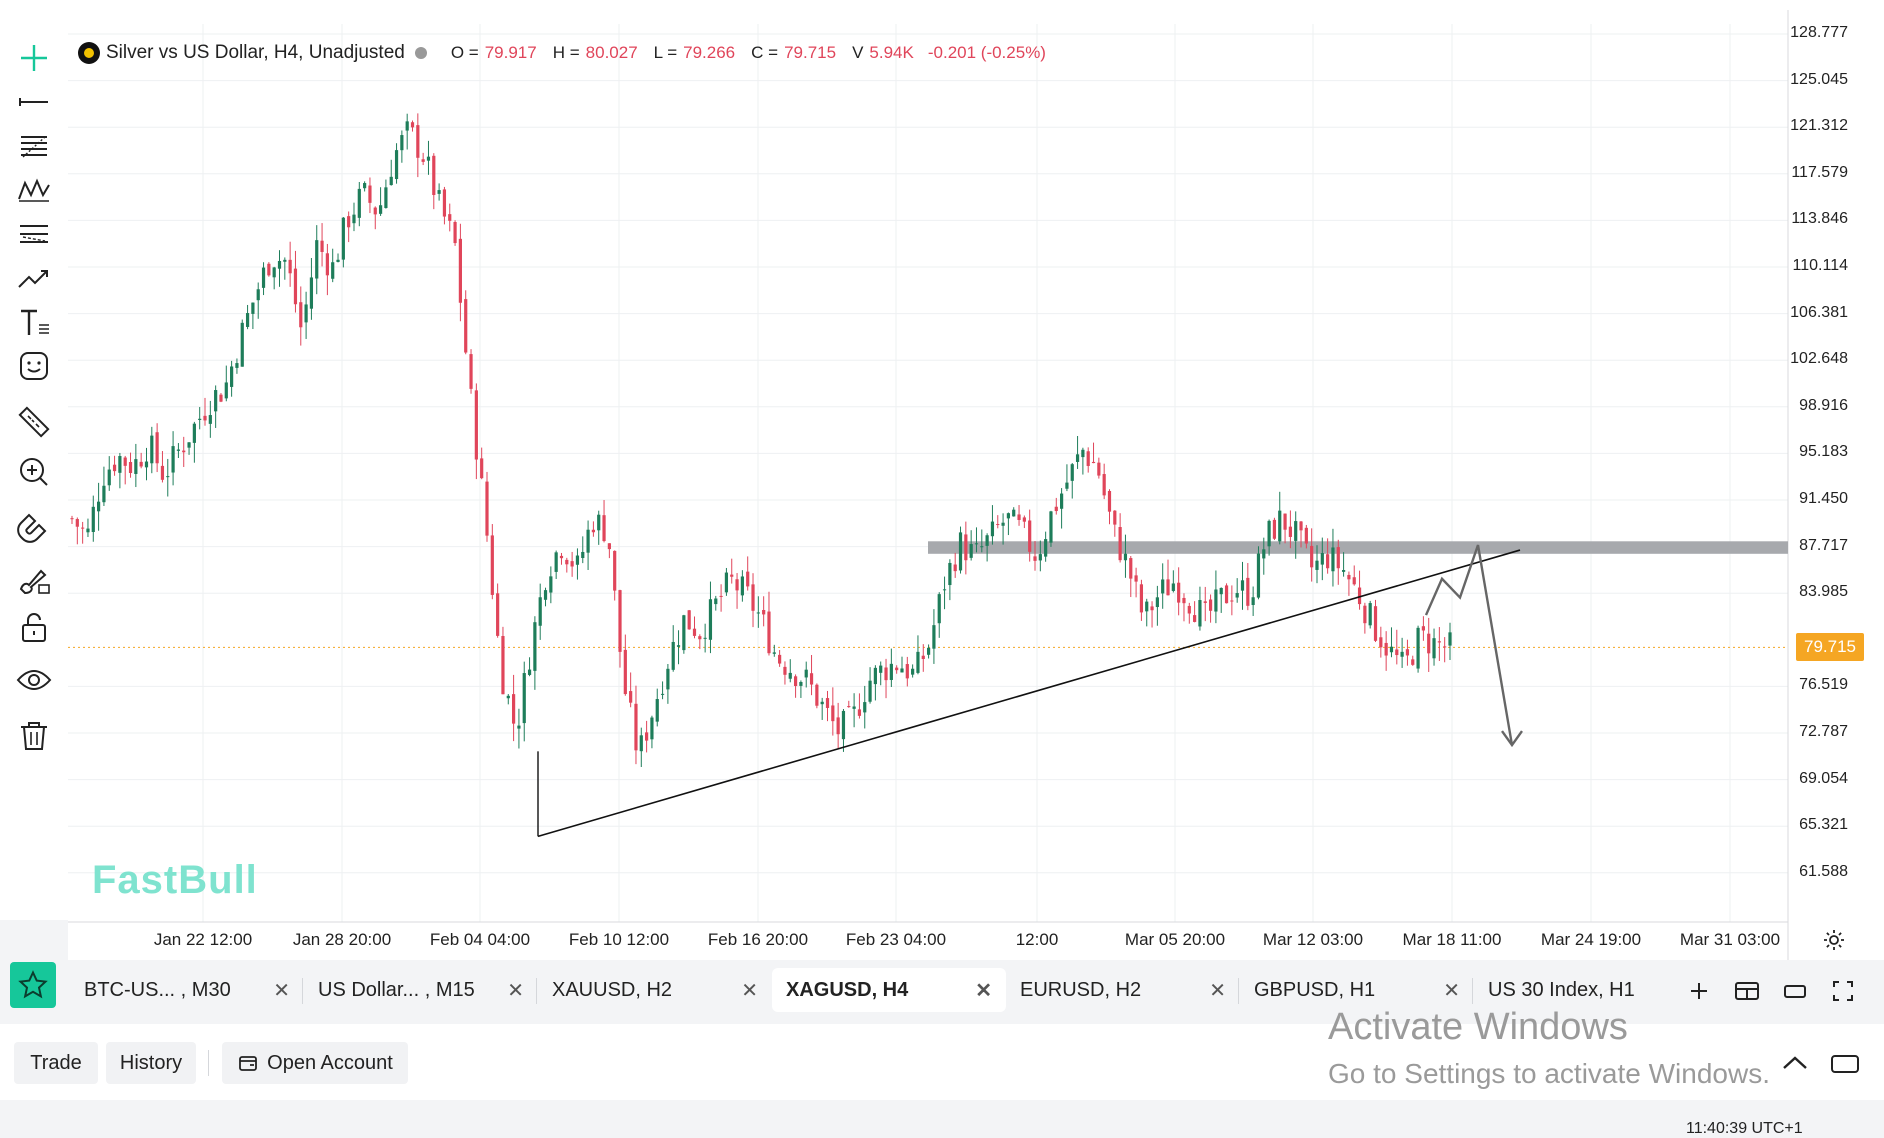 The image size is (1884, 1138). What do you see at coordinates (1845, 1066) in the screenshot?
I see `maximize-panel-icon` at bounding box center [1845, 1066].